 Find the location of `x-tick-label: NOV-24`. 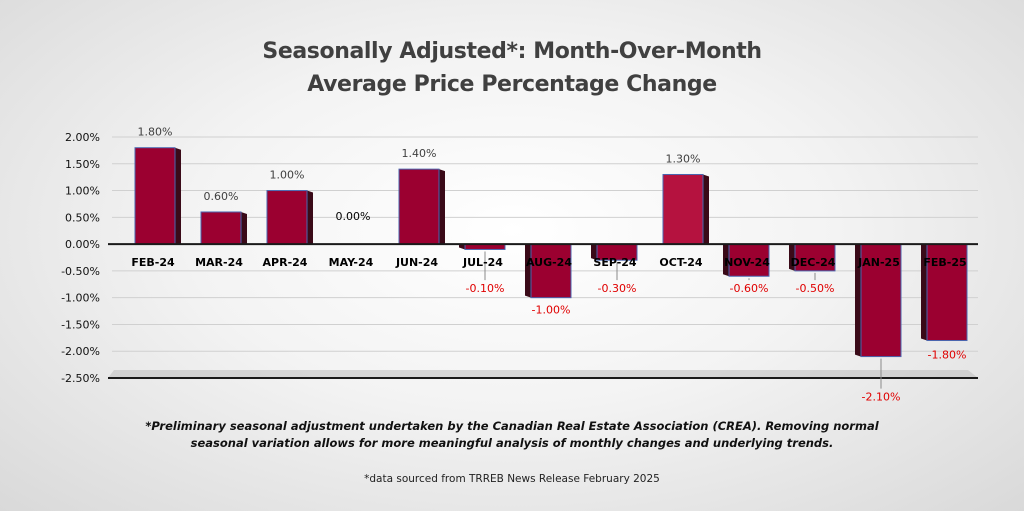

x-tick-label: NOV-24 is located at coordinates (747, 262).